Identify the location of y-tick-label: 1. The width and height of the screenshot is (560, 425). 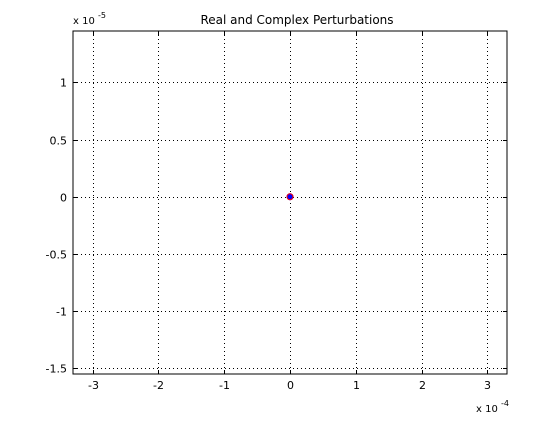
(63, 83).